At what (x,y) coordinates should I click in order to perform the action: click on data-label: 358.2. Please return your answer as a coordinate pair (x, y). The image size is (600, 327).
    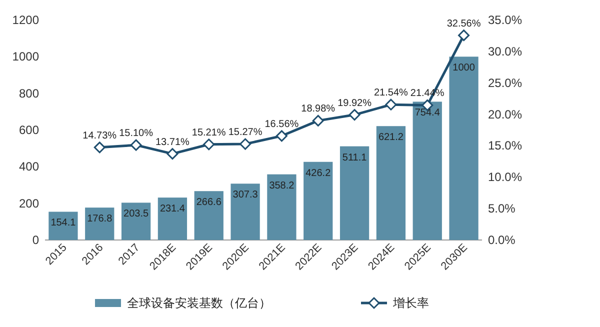
    Looking at the image, I should click on (282, 186).